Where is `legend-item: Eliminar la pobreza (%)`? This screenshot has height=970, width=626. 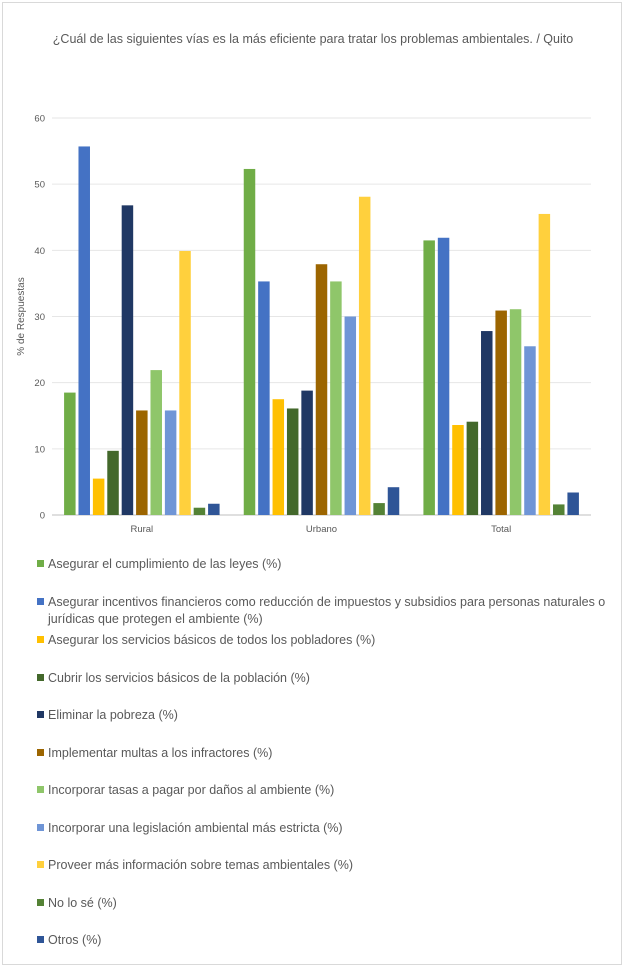
legend-item: Eliminar la pobreza (%) is located at coordinates (329, 715).